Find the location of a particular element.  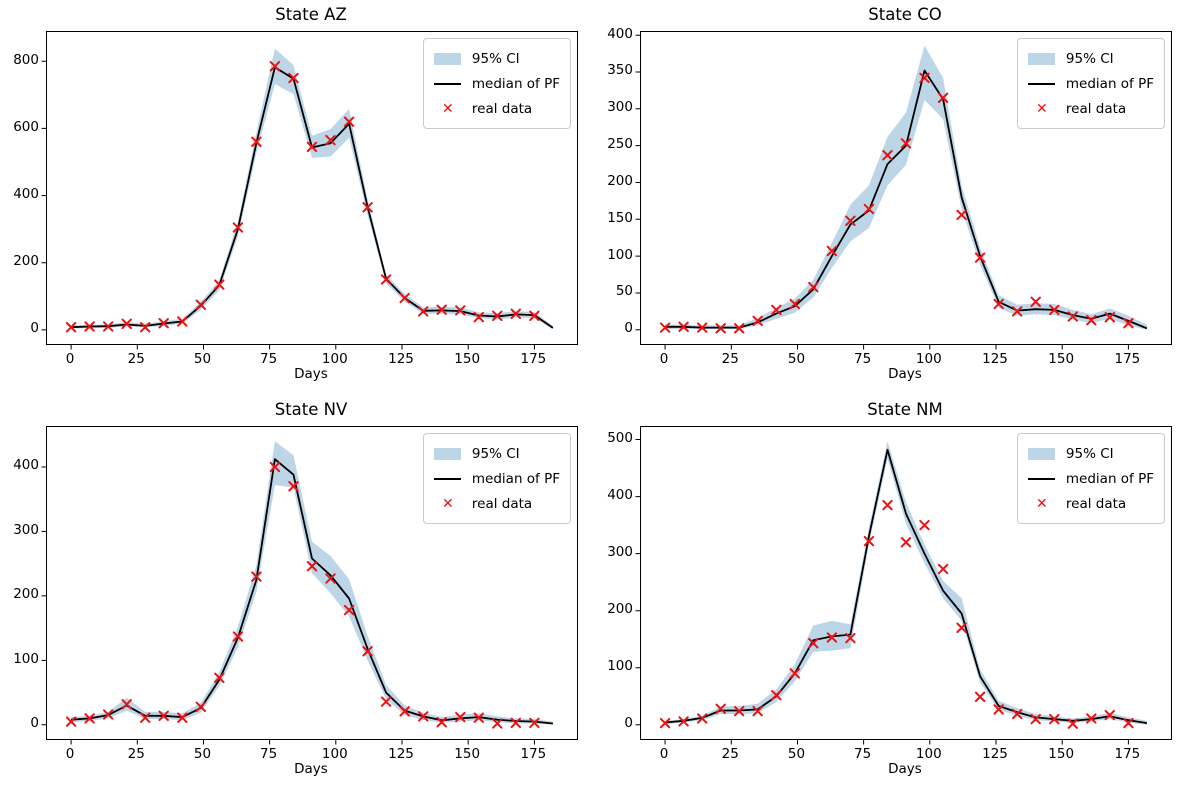

tick-marks is located at coordinates (288, 605).